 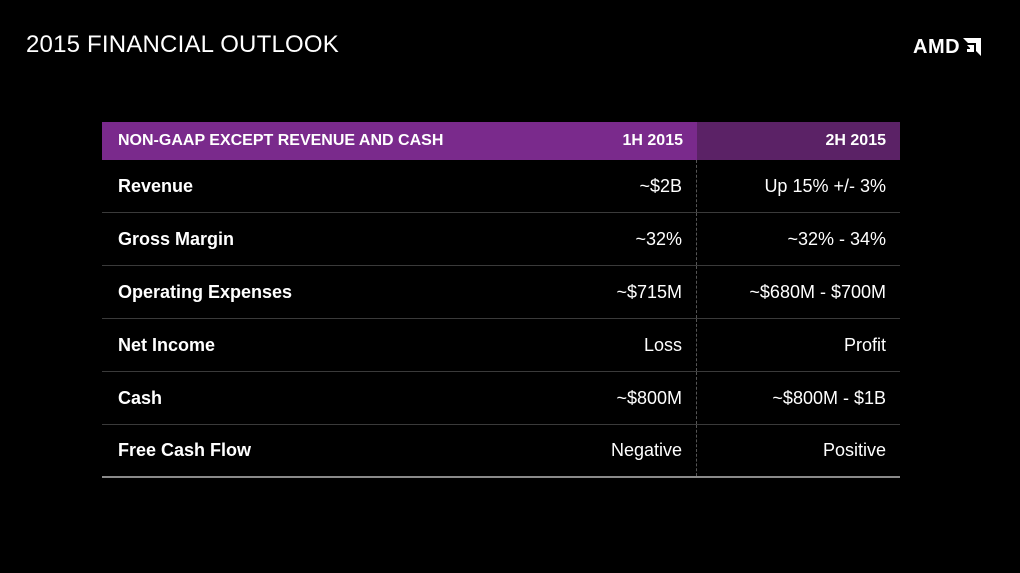 I want to click on row-1h-value: Negative, so click(x=599, y=450).